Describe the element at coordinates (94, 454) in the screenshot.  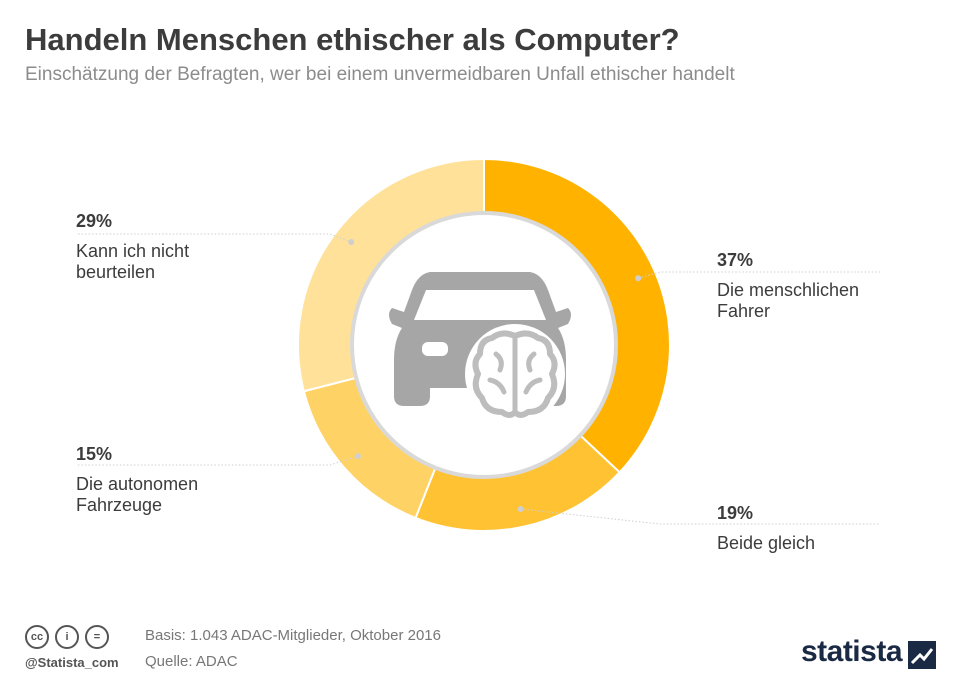
I see `slice-value-label: 15%` at that location.